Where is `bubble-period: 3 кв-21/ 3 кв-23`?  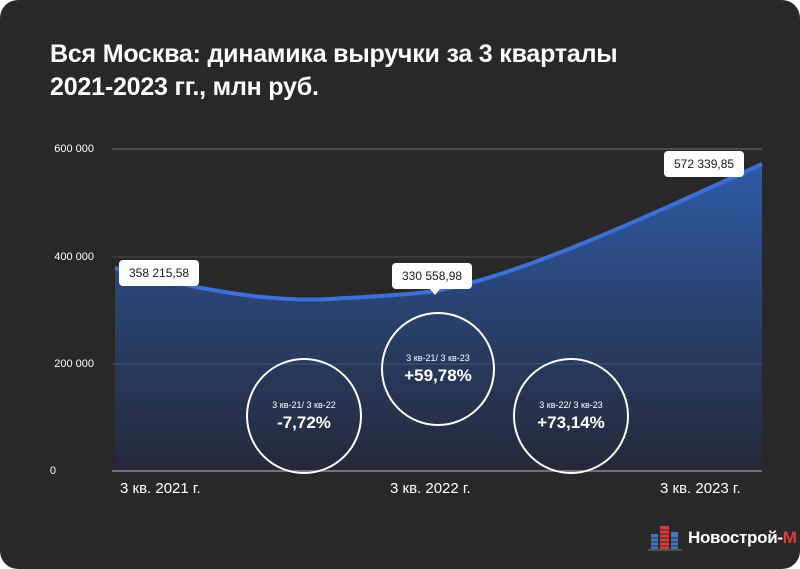 bubble-period: 3 кв-21/ 3 кв-23 is located at coordinates (438, 357).